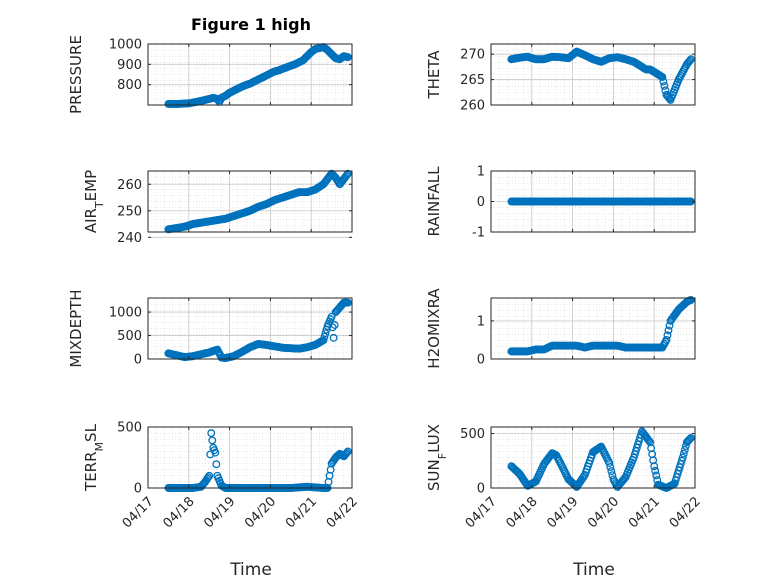 Image resolution: width=778 pixels, height=583 pixels. I want to click on subplot-6: 0 1 H2OMIXRA, so click(560, 328).